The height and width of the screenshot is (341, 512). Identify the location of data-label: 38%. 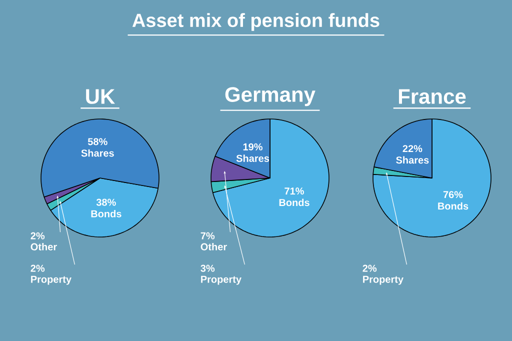
(106, 202).